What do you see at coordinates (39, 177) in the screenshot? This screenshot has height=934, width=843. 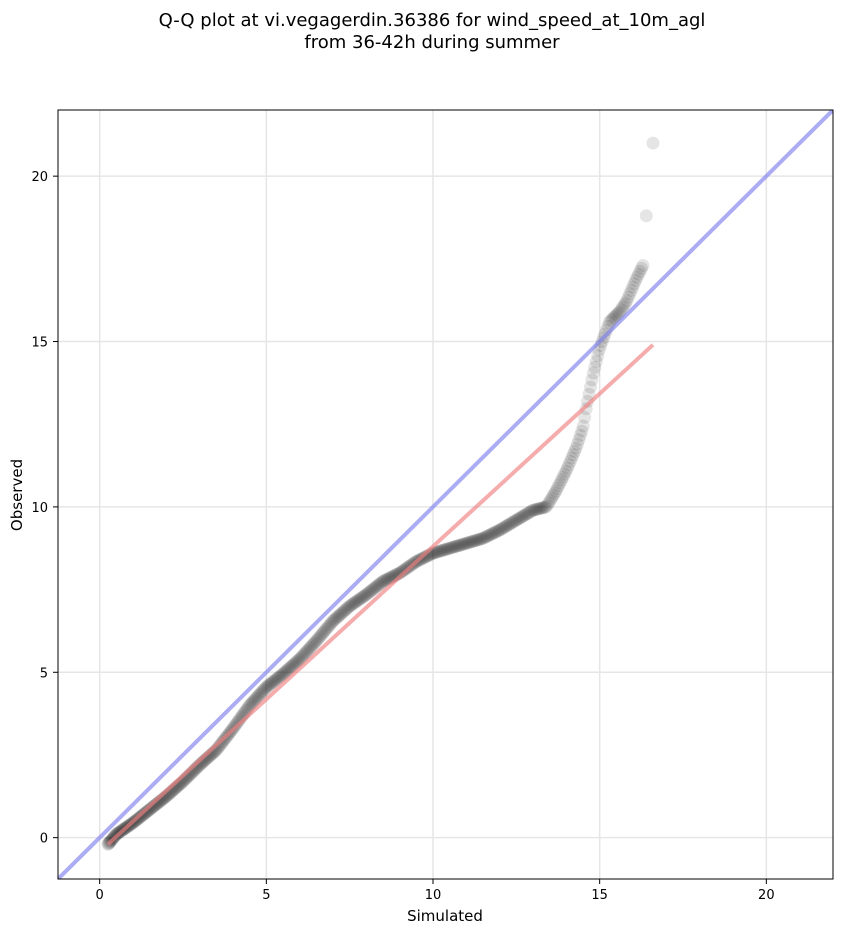 I see `y-tick-label: 20` at bounding box center [39, 177].